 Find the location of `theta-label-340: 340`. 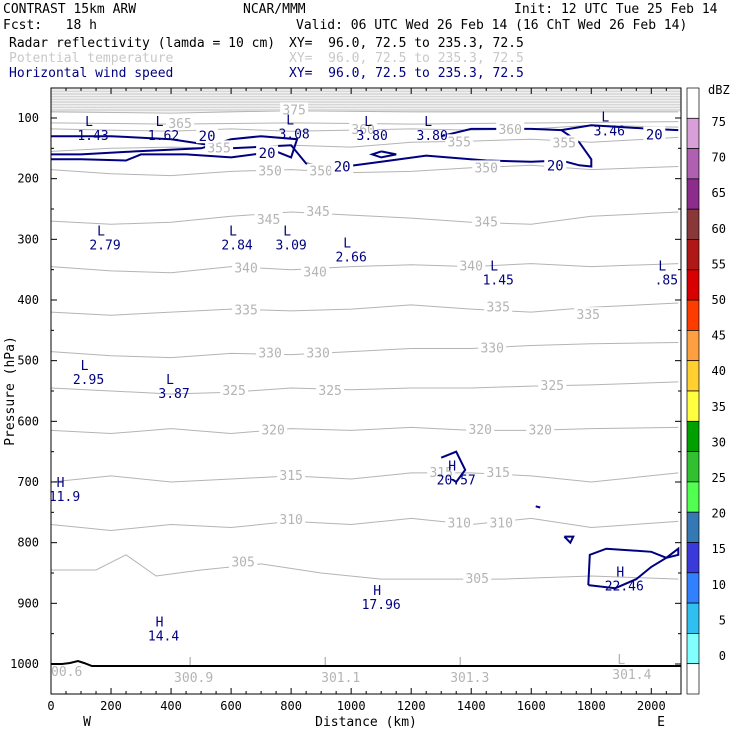

theta-label-340: 340 is located at coordinates (470, 267).